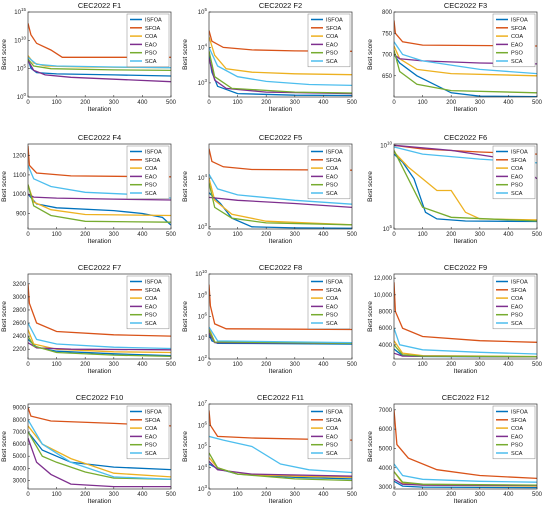  I want to click on y-tick-label: 10¹⁵, so click(20, 11).